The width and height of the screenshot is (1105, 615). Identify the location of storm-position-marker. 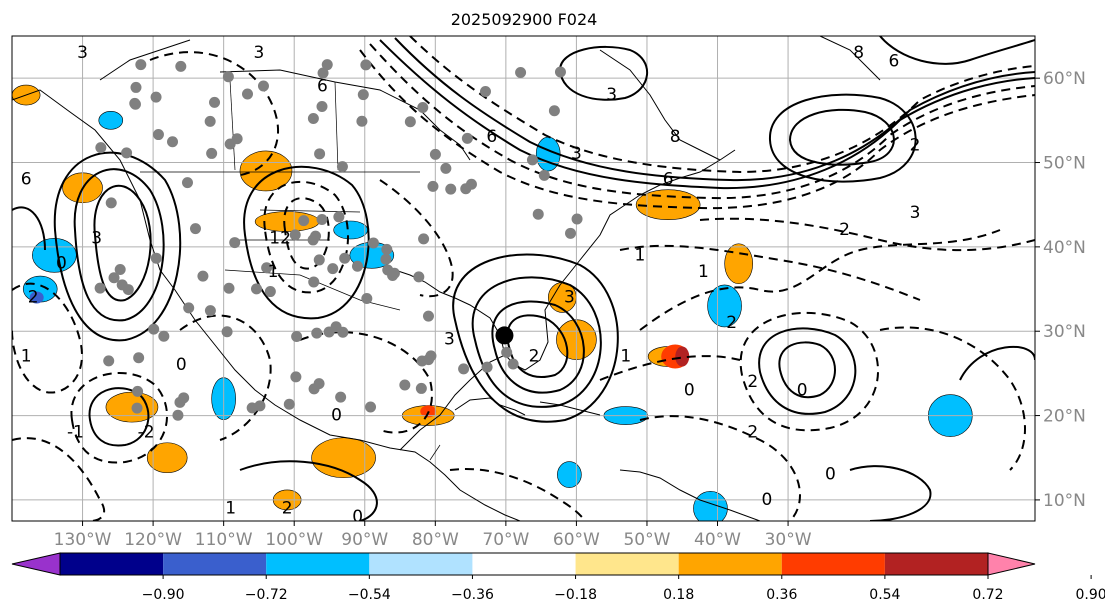
(504, 335).